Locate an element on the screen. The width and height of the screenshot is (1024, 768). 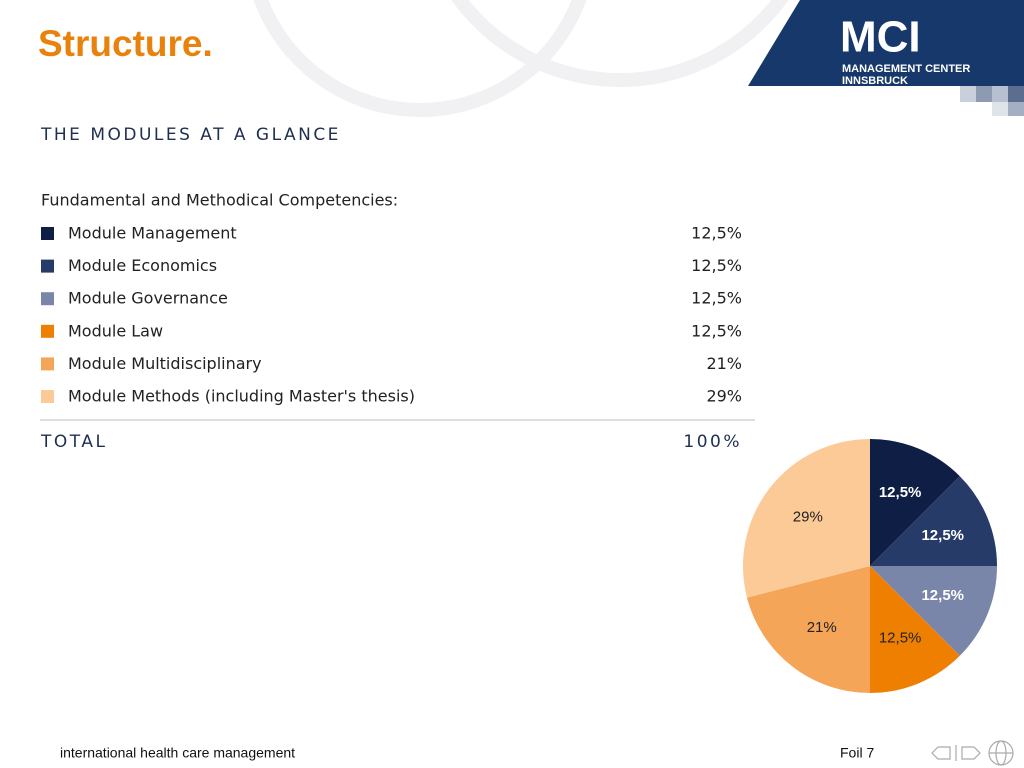
slice-label: 29% is located at coordinates (808, 517).